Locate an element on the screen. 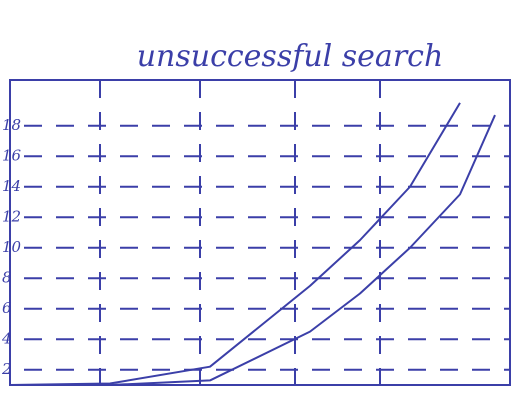 The width and height of the screenshot is (516, 403). y-tick-label: 18 is located at coordinates (11, 125).